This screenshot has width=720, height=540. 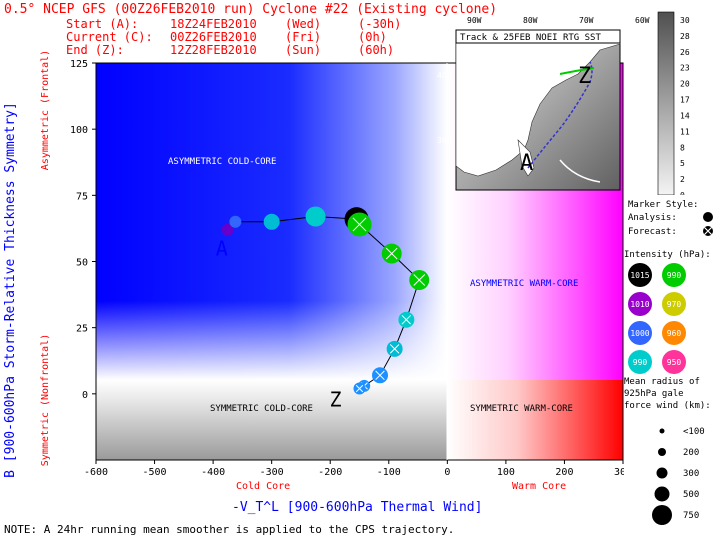 What do you see at coordinates (652, 232) in the screenshot?
I see `legend-forecast-label: Forecast:` at bounding box center [652, 232].